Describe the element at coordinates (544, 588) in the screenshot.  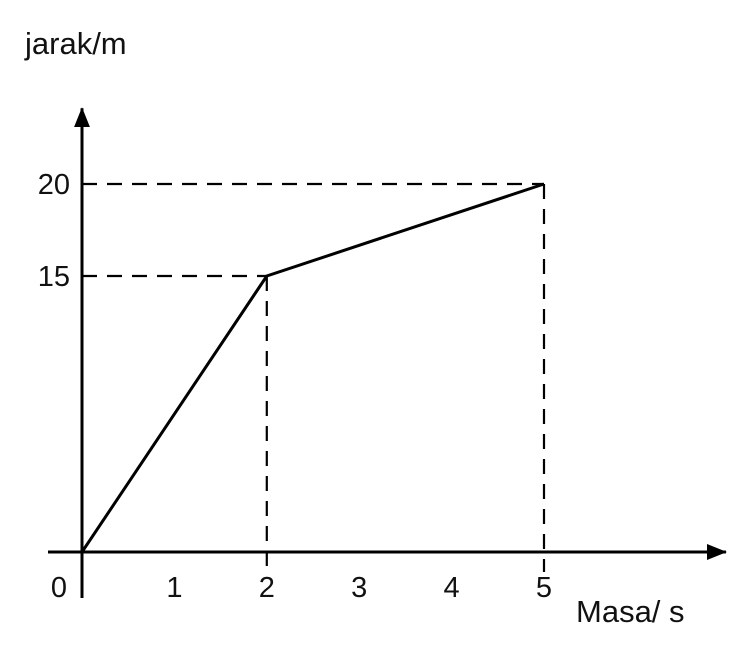
I see `x-tick-label-5: 5` at that location.